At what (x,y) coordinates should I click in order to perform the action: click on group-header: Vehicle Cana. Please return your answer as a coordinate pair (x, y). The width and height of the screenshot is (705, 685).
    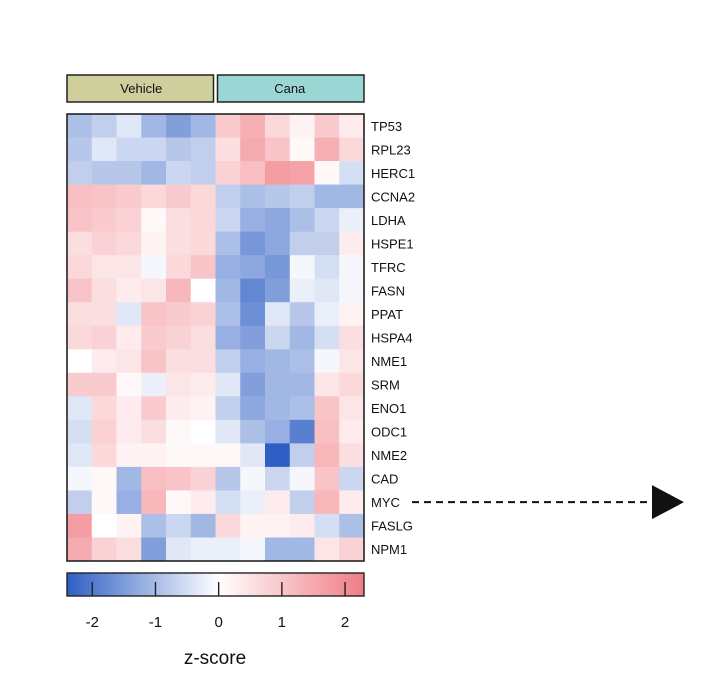
    Looking at the image, I should click on (215, 88).